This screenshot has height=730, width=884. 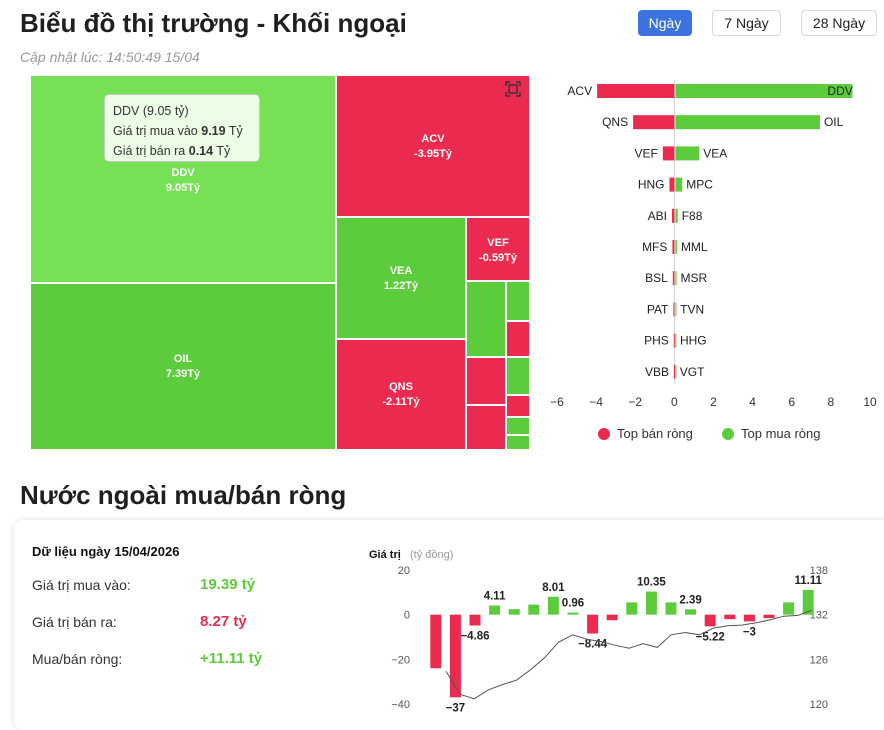 I want to click on tooltip-buy-row: Giá trị mua vào 9.19 Tỷ, so click(x=182, y=131).